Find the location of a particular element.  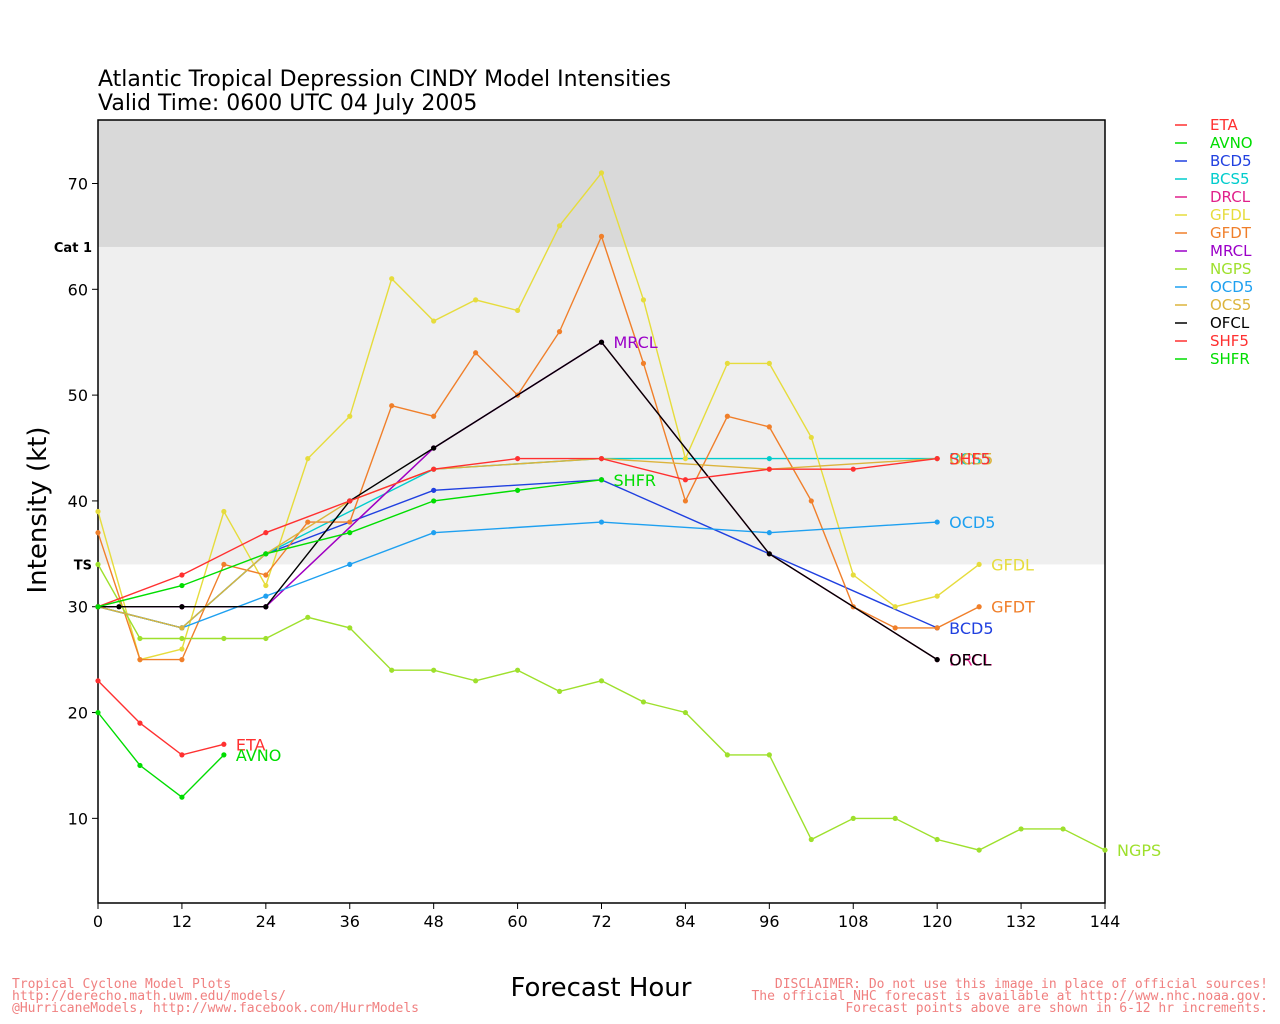

end-label-avno: AVNO is located at coordinates (258, 755).